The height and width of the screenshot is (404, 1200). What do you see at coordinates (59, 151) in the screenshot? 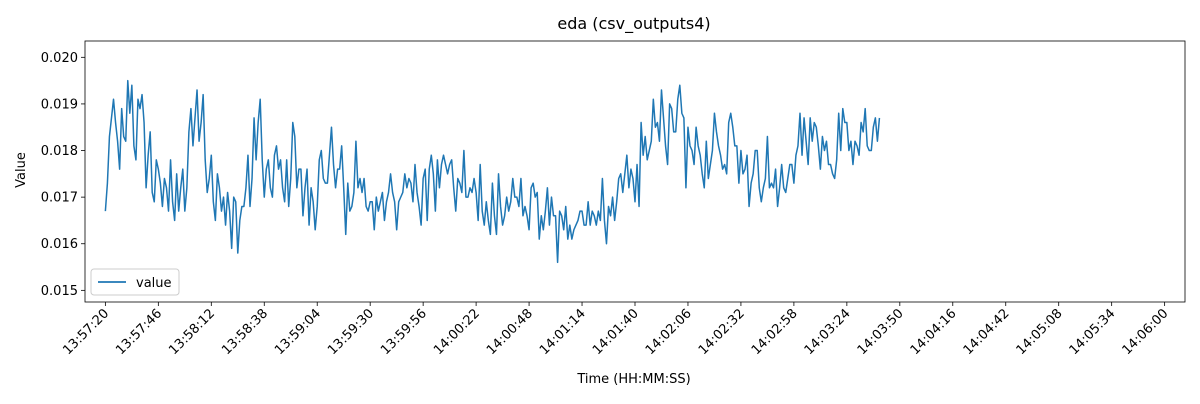
I see `y-tick-label: 0.018` at bounding box center [59, 151].